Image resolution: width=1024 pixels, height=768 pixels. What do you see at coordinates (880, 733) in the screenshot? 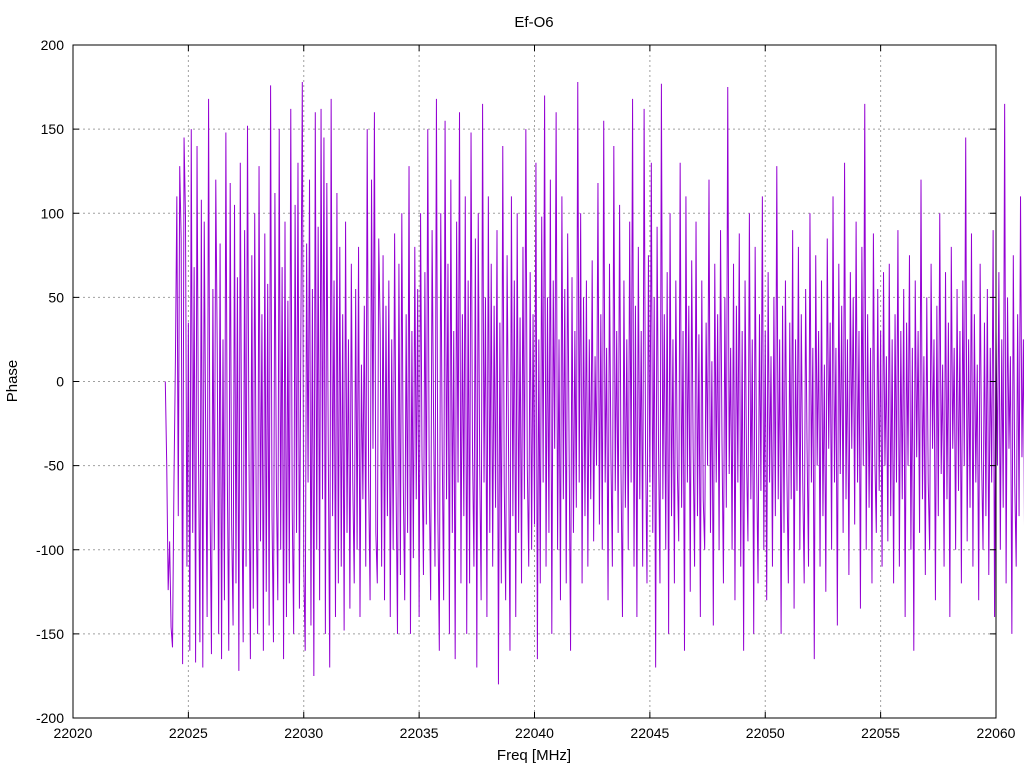
I see `x-tick-label: 22055` at bounding box center [880, 733].